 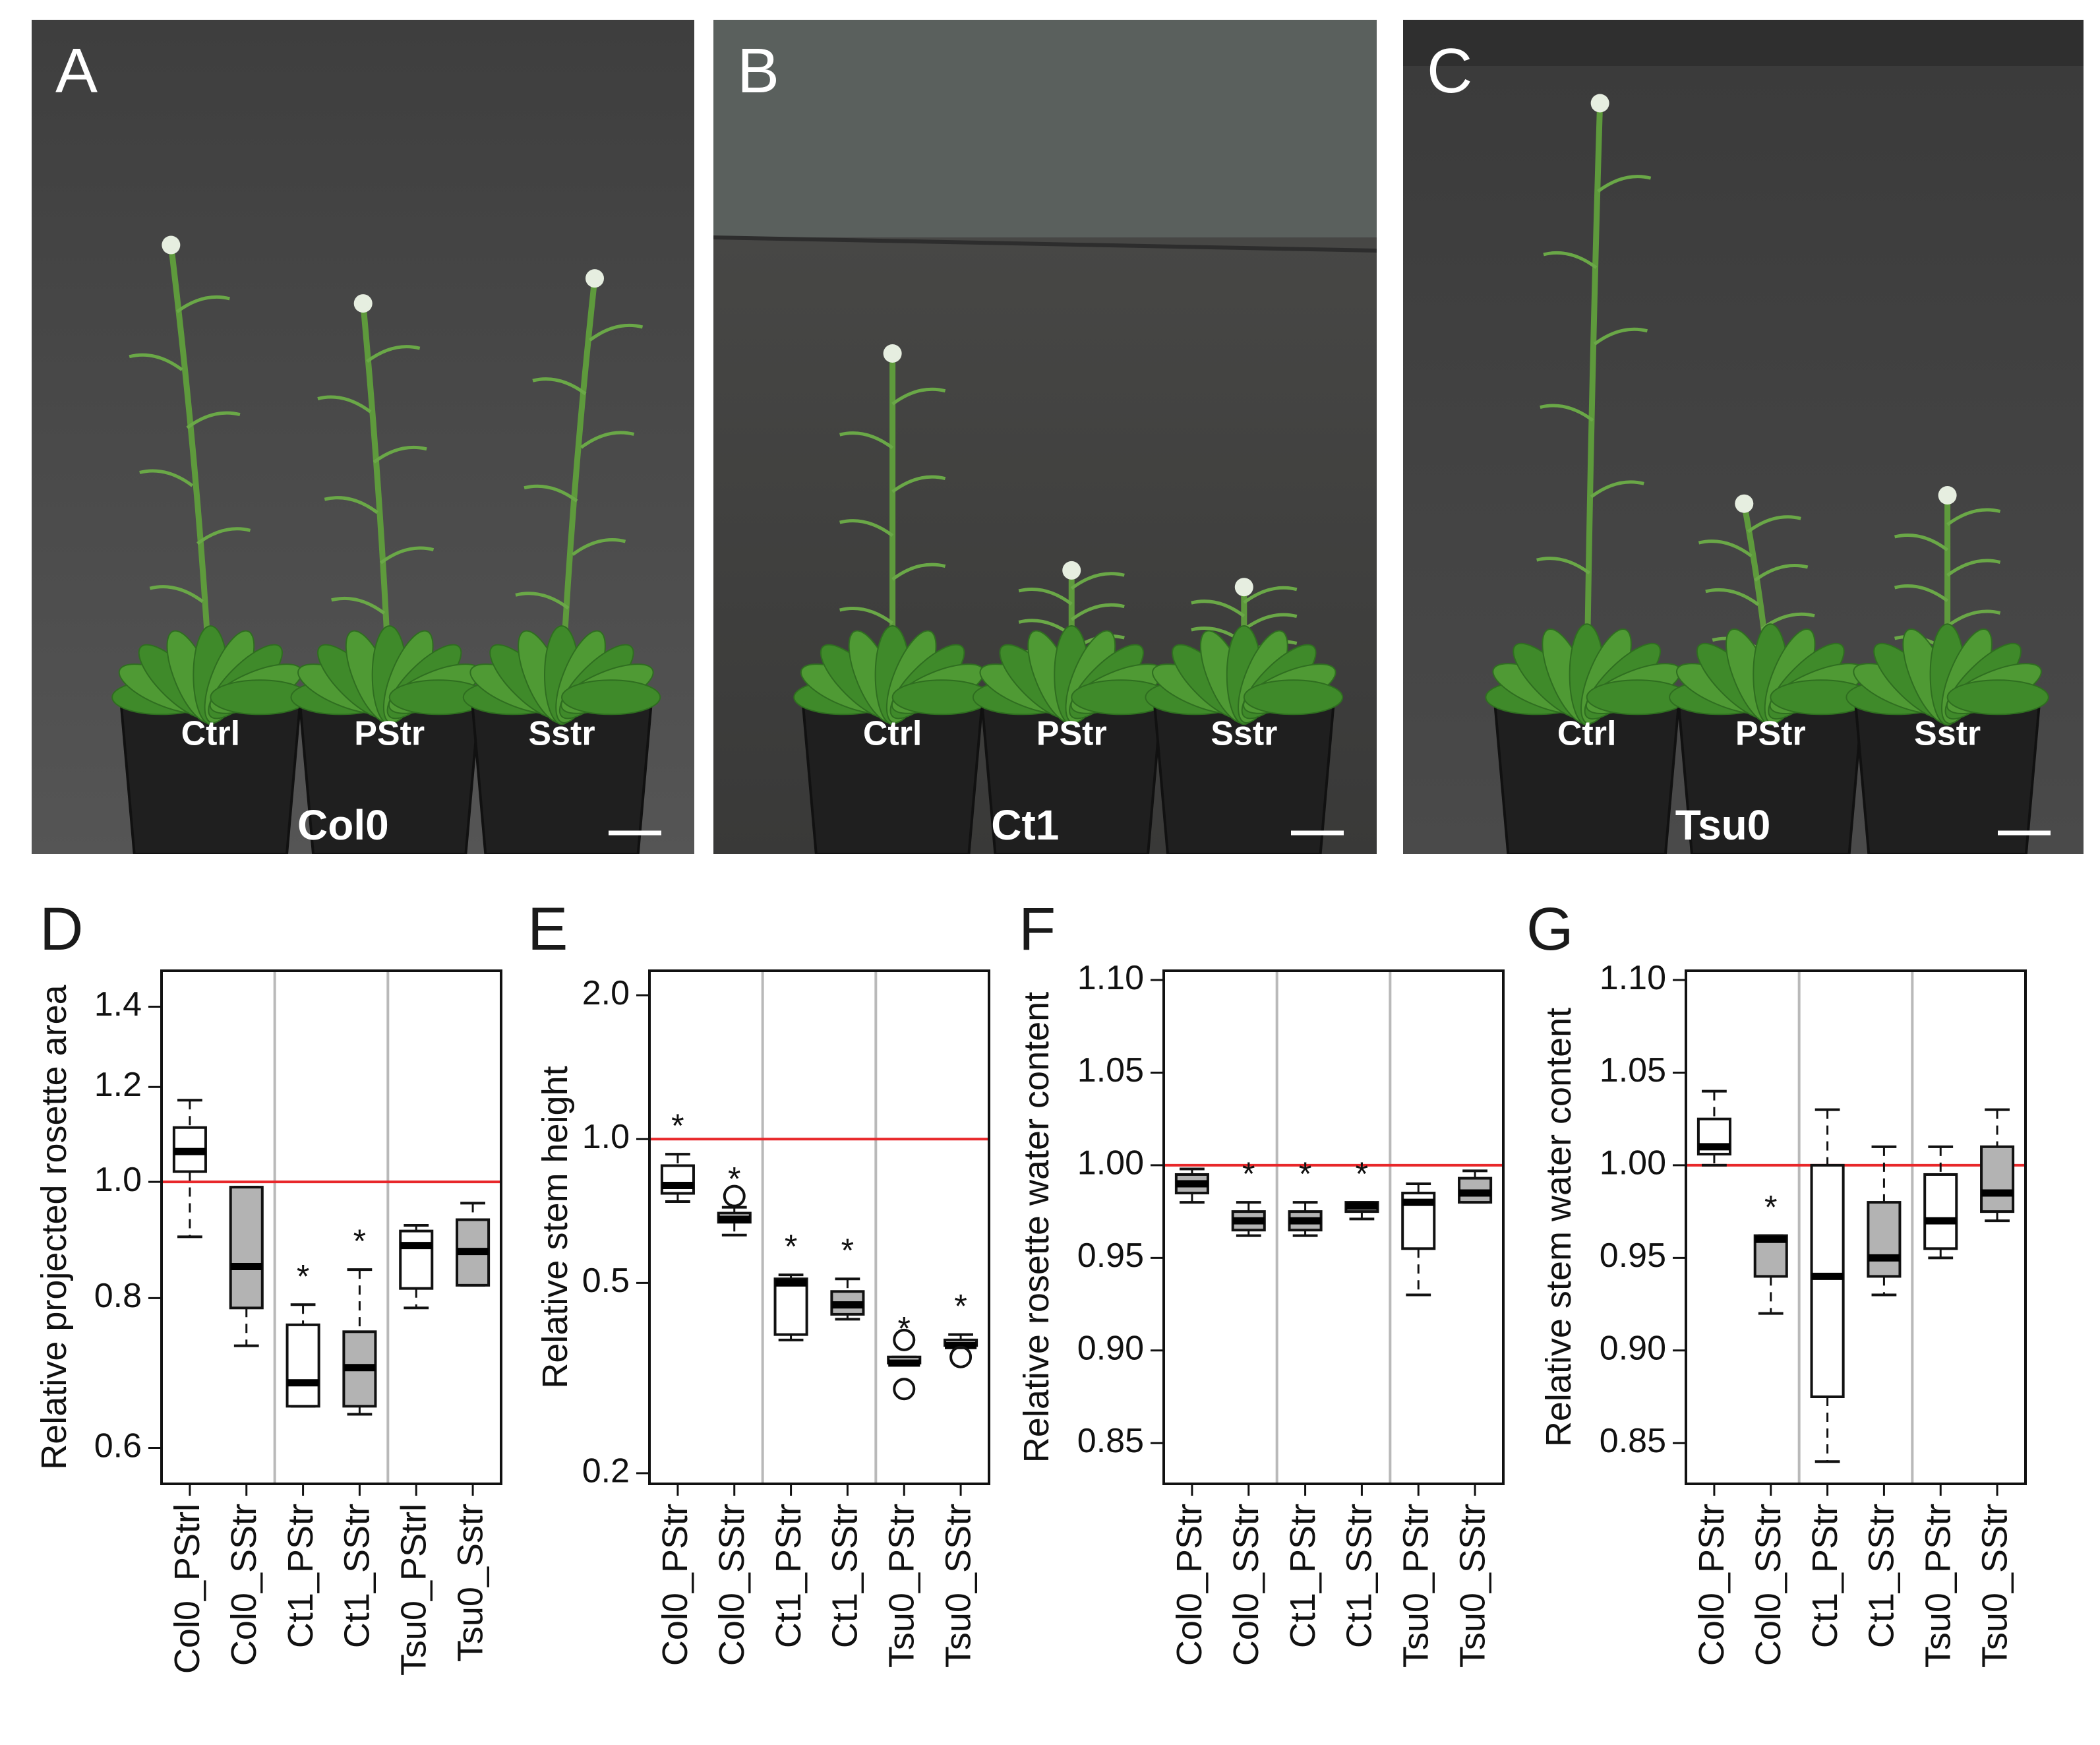 What do you see at coordinates (414, 1450) in the screenshot?
I see `box-Tsu0_PStrl: Tsu0_PStrl` at bounding box center [414, 1450].